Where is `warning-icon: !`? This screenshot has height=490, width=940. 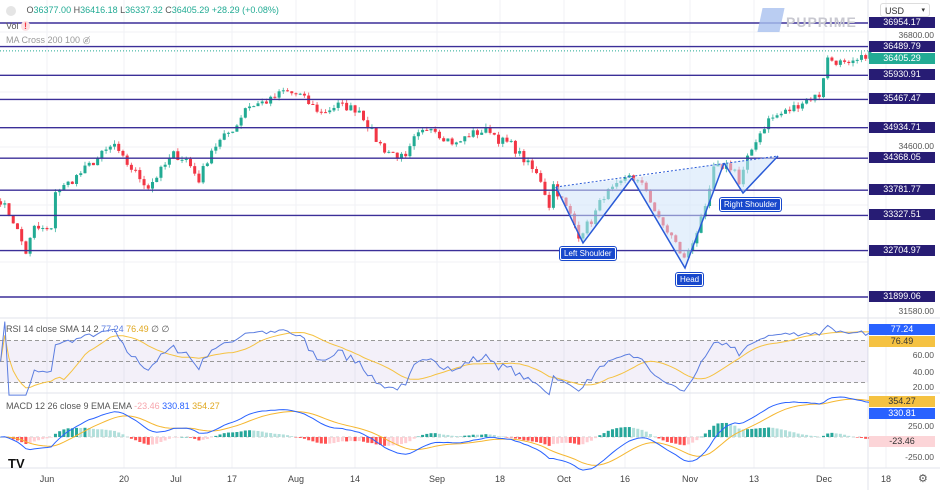 warning-icon: ! is located at coordinates (26, 26).